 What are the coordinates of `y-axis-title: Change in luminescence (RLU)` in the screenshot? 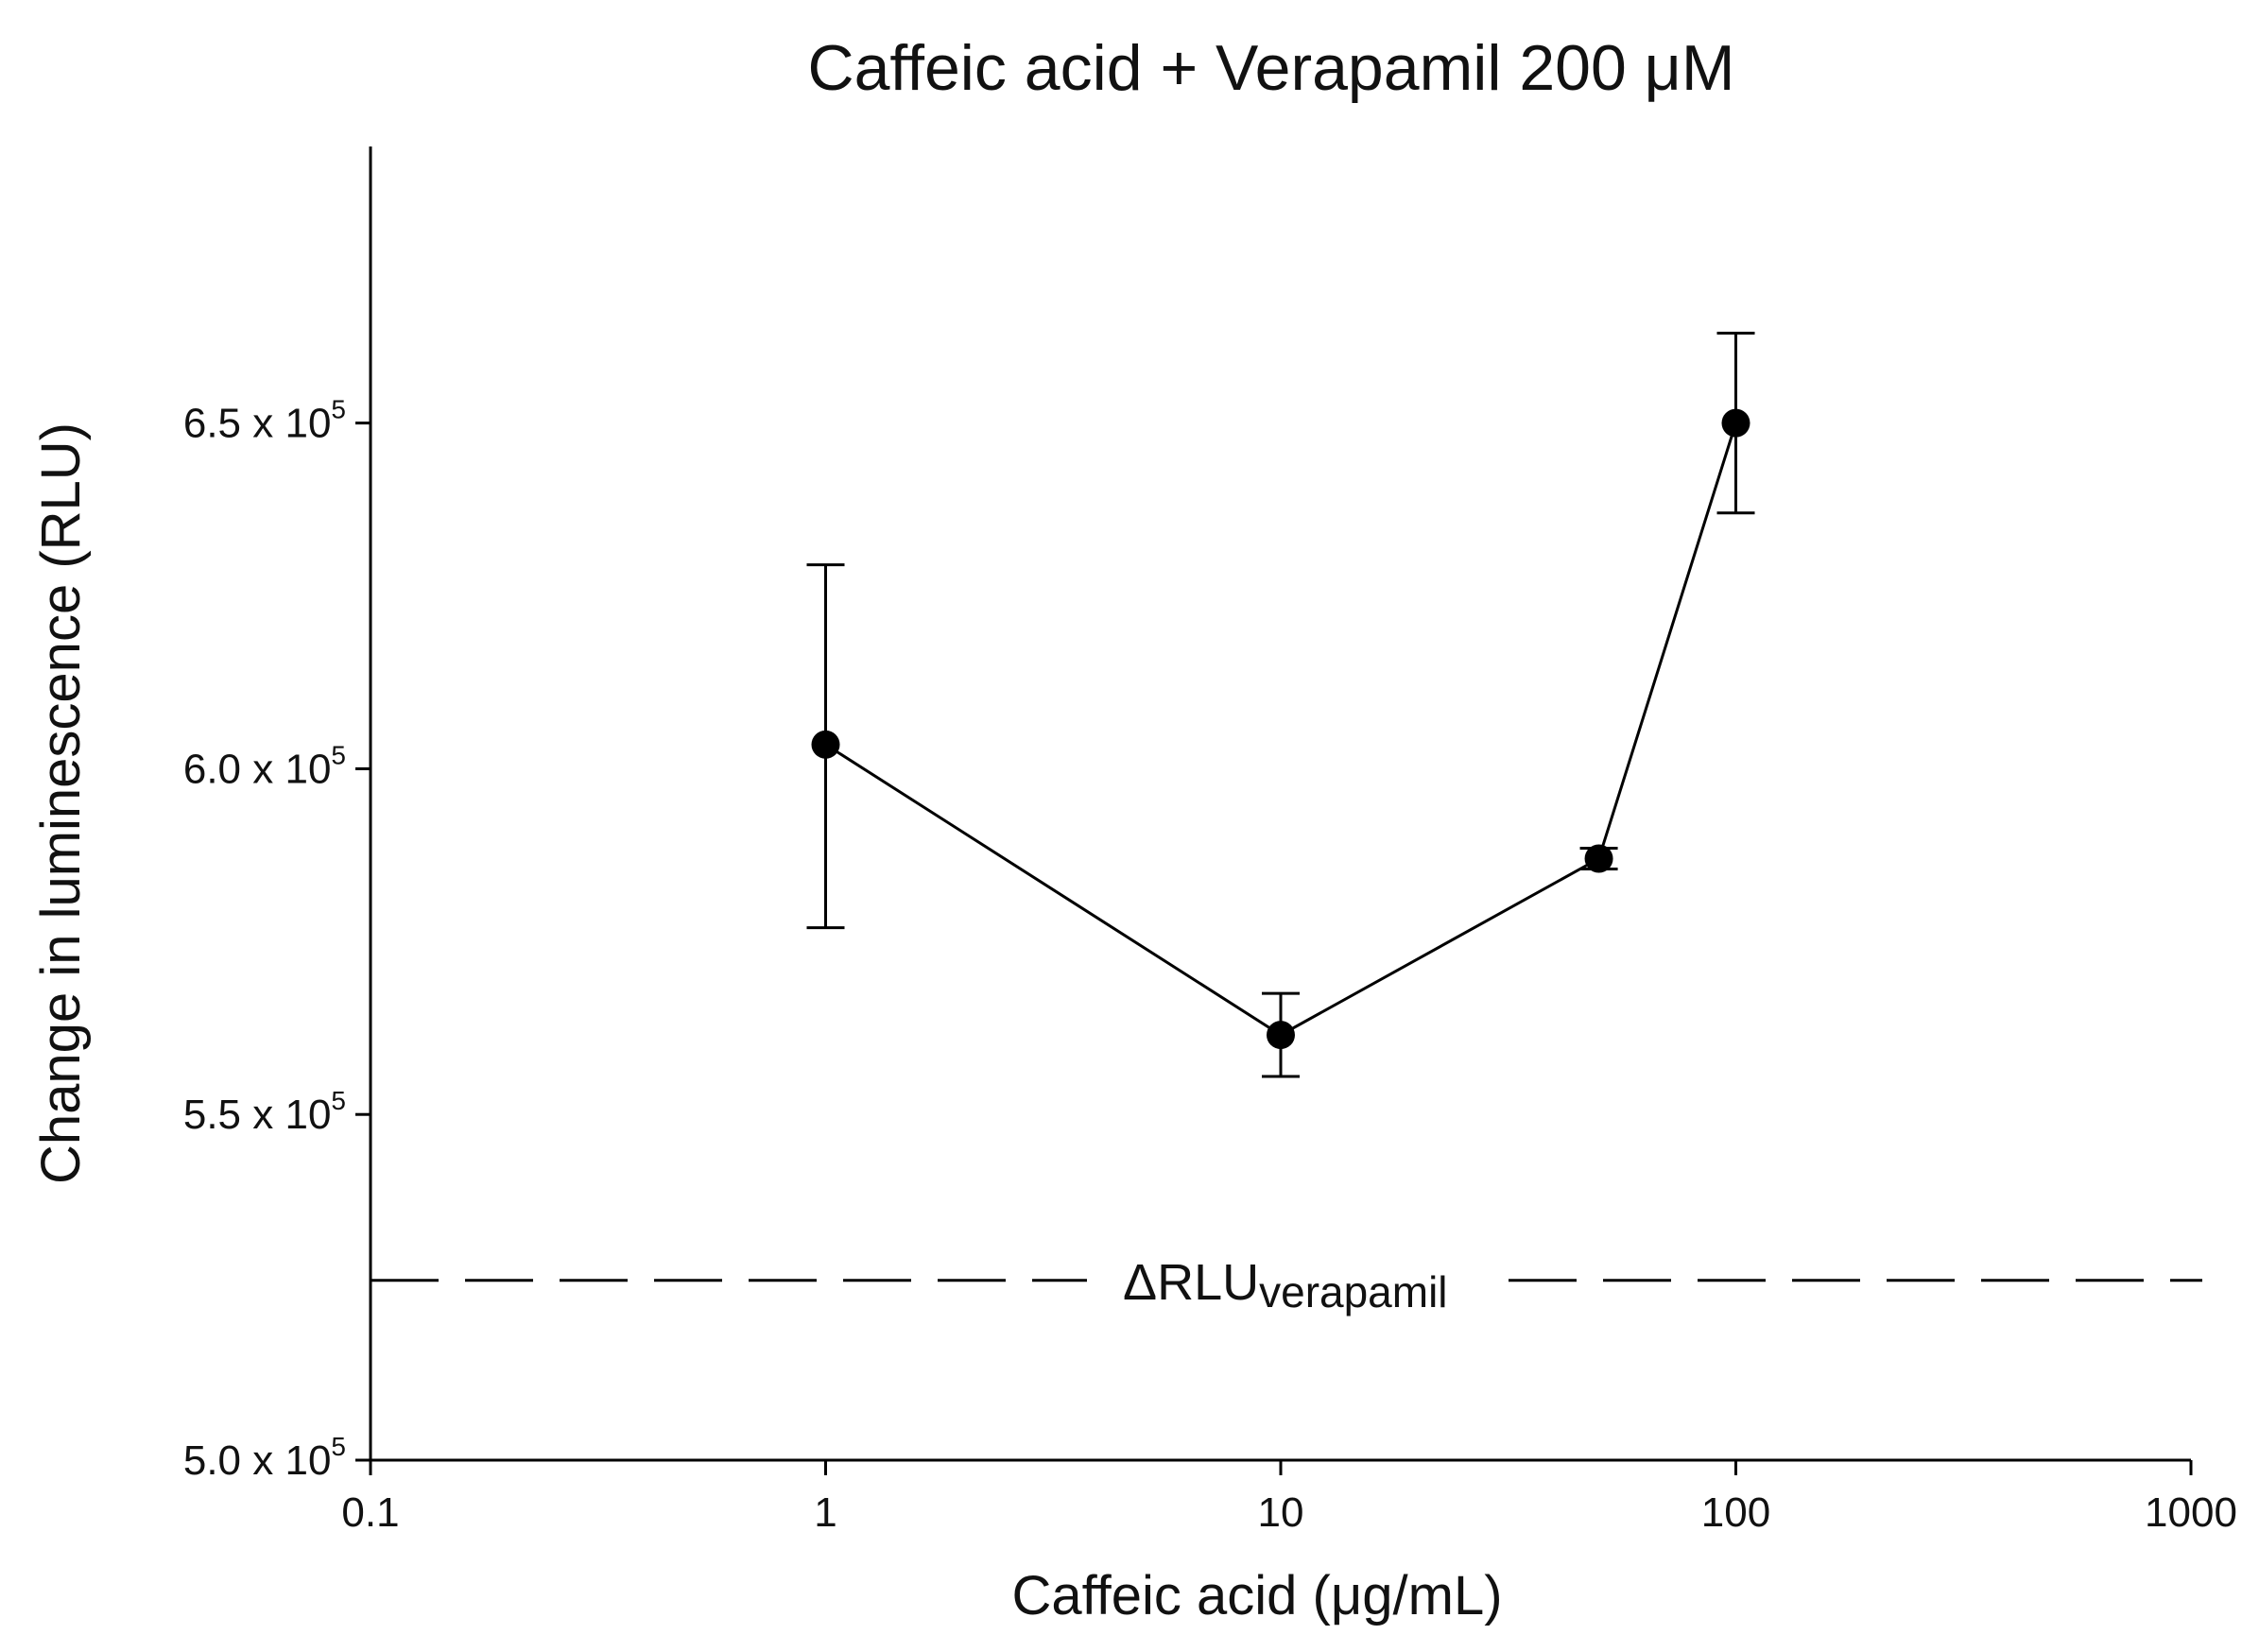 It's located at (61, 803).